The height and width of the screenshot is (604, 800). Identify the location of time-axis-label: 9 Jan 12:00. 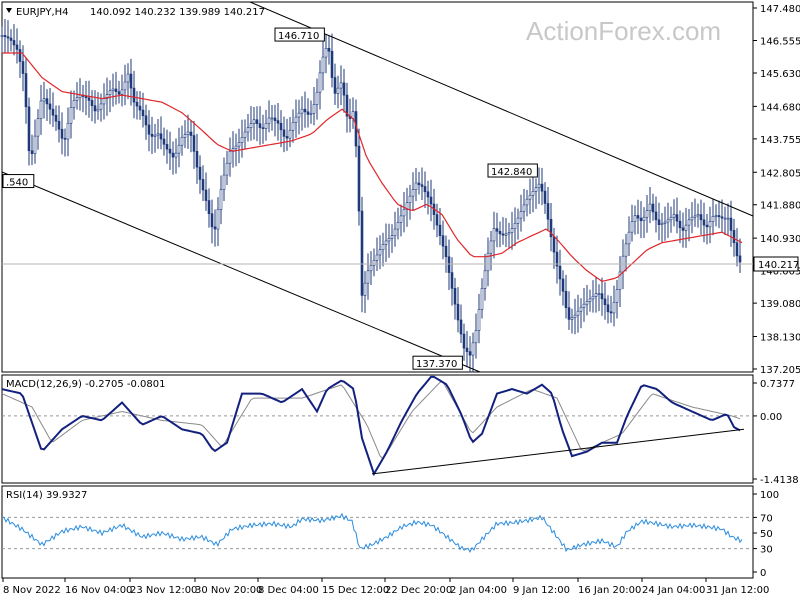
(541, 590).